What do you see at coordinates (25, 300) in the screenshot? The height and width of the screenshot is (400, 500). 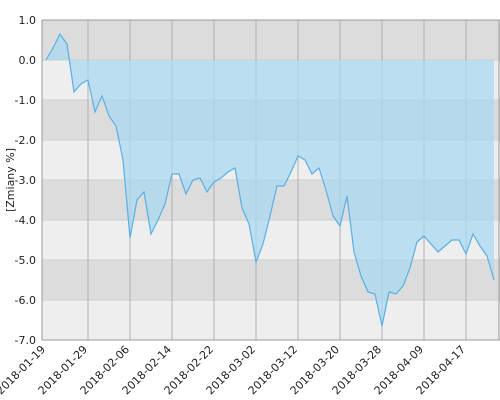 I see `y-tick-label: -6.0` at bounding box center [25, 300].